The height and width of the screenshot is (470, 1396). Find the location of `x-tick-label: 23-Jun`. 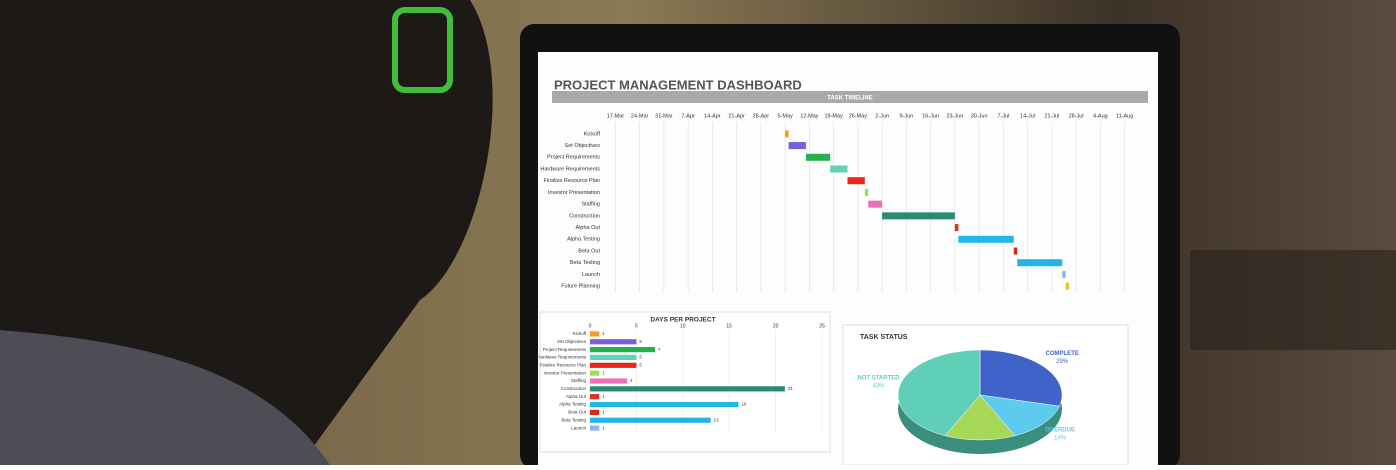

x-tick-label: 23-Jun is located at coordinates (954, 116).